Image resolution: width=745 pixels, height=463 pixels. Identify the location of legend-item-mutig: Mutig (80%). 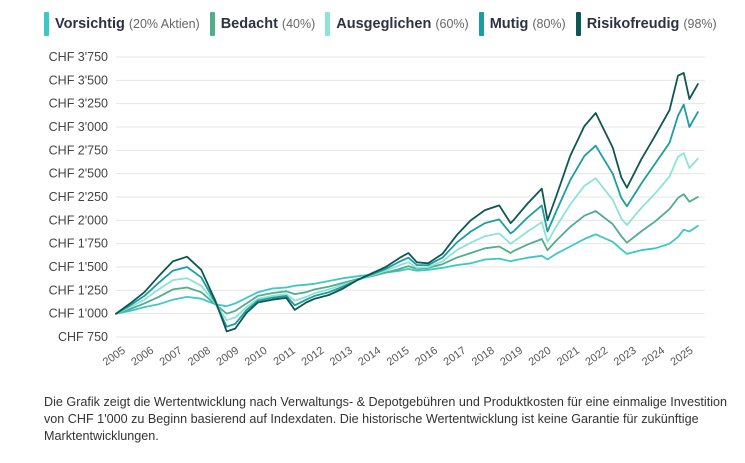
(522, 24).